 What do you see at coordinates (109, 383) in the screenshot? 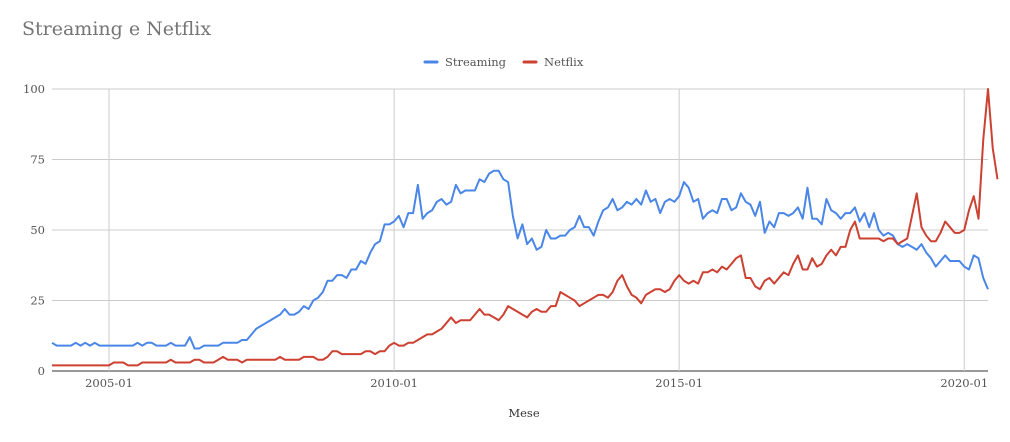
I see `x-tick-label: 2005-01` at bounding box center [109, 383].